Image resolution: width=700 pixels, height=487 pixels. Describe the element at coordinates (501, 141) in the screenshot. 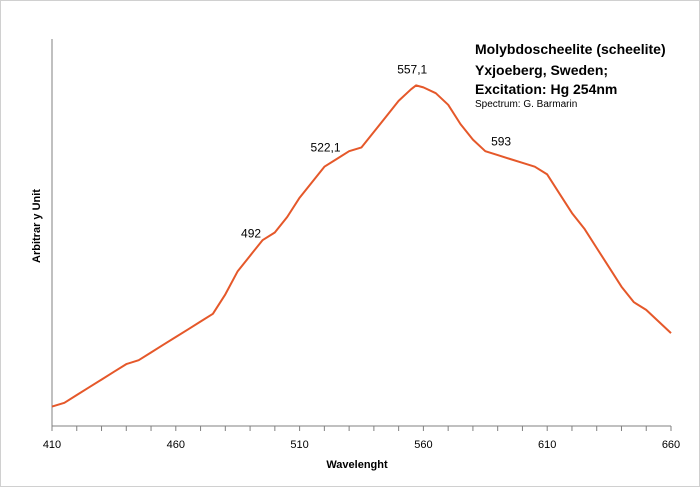

I see `peak-label: 593` at that location.